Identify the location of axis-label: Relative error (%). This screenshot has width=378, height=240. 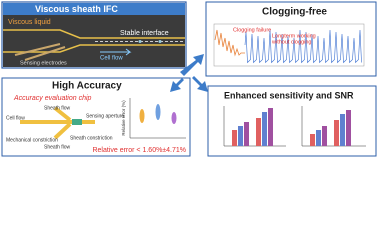
(123, 118).